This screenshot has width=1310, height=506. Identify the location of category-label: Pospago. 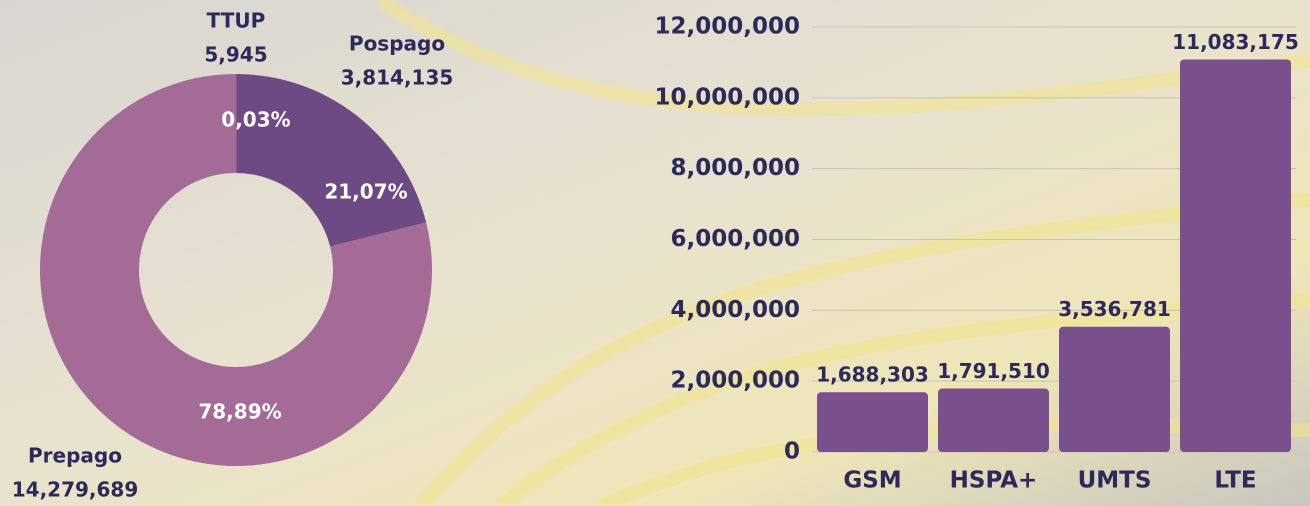
(397, 44).